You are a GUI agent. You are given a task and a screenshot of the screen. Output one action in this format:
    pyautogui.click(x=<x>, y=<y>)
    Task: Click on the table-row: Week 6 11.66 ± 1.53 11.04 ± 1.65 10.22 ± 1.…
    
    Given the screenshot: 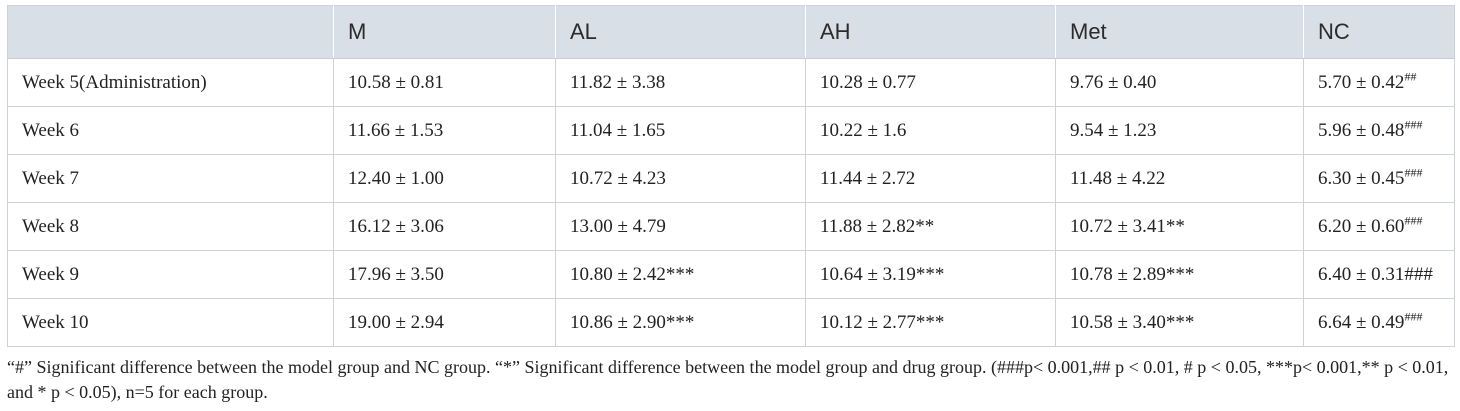 What is the action you would take?
    pyautogui.click(x=731, y=130)
    